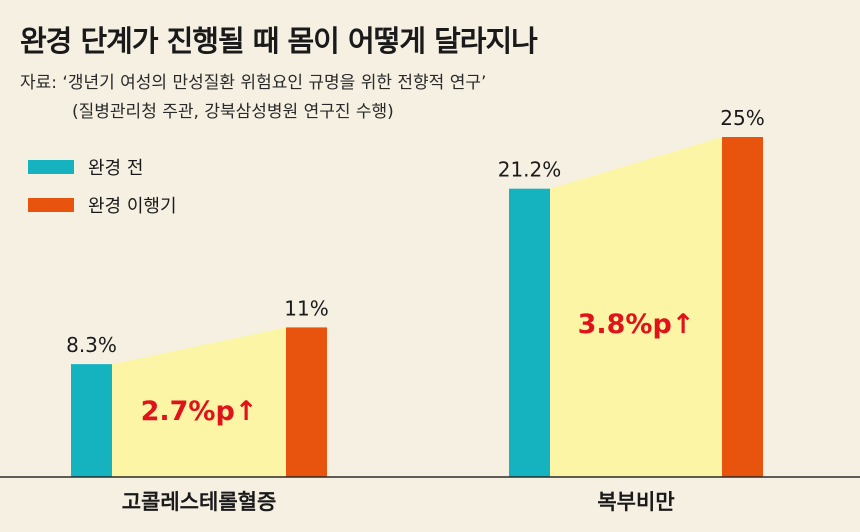  Describe the element at coordinates (91, 345) in the screenshot. I see `data-label-before: 8.3%` at that location.